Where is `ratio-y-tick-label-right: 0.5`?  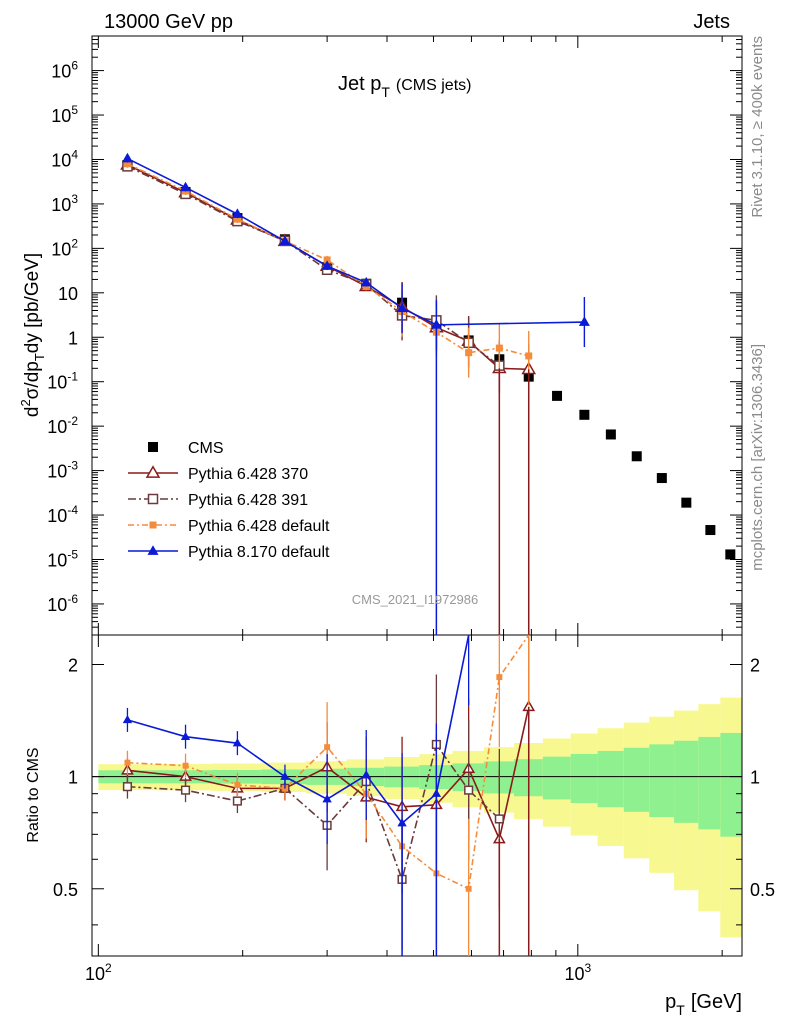
ratio-y-tick-label-right: 0.5 is located at coordinates (762, 890).